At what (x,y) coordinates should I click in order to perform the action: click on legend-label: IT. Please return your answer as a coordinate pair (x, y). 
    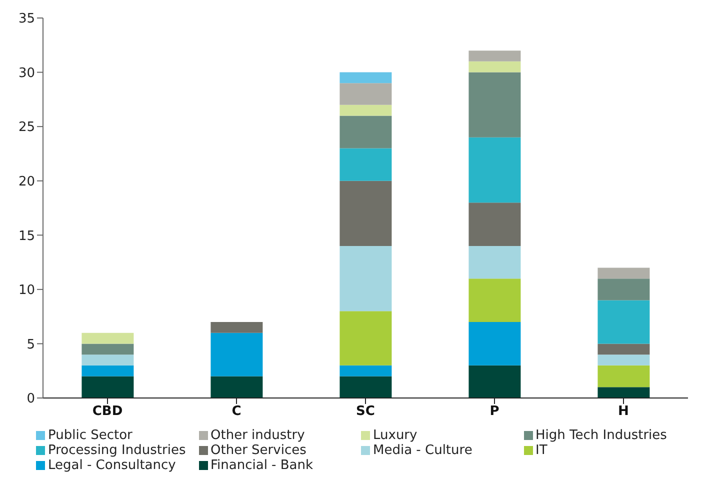
    Looking at the image, I should click on (542, 450).